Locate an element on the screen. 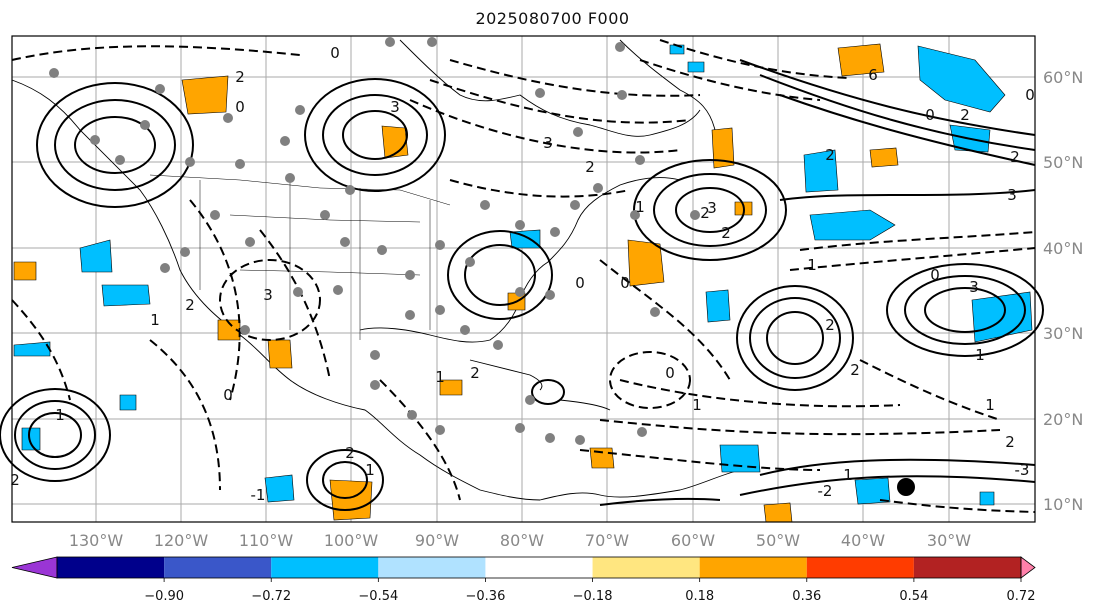 Image resolution: width=1105 pixels, height=615 pixels. latitude-label: 50°N is located at coordinates (1063, 162).